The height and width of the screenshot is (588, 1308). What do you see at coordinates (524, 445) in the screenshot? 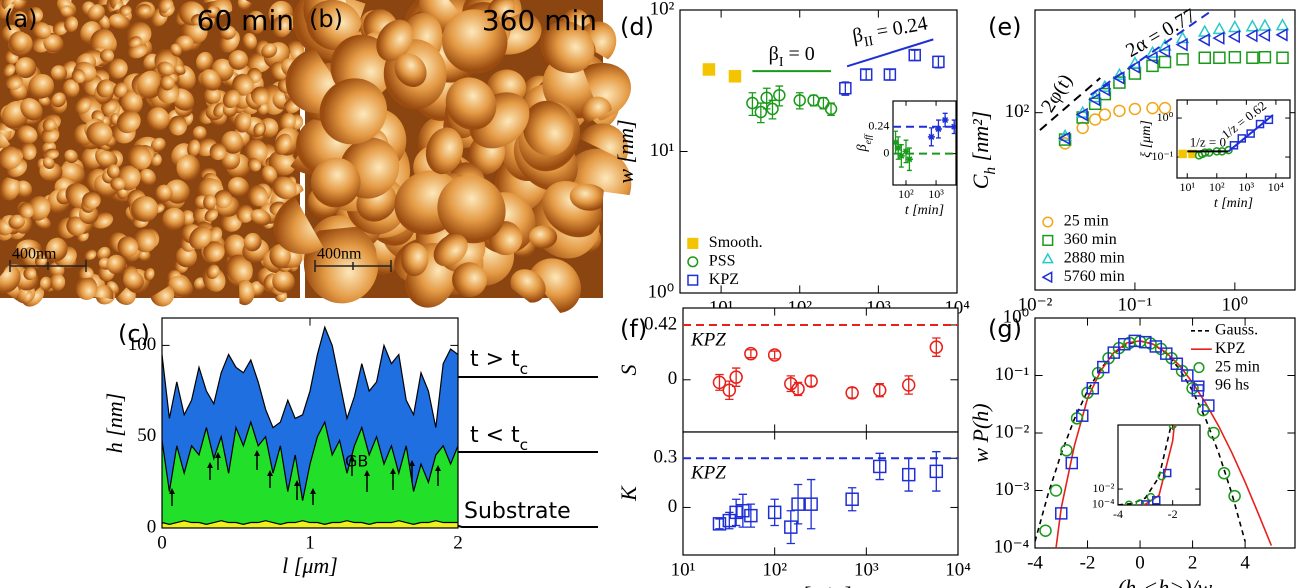
I see `annotation-part: c` at bounding box center [524, 445].